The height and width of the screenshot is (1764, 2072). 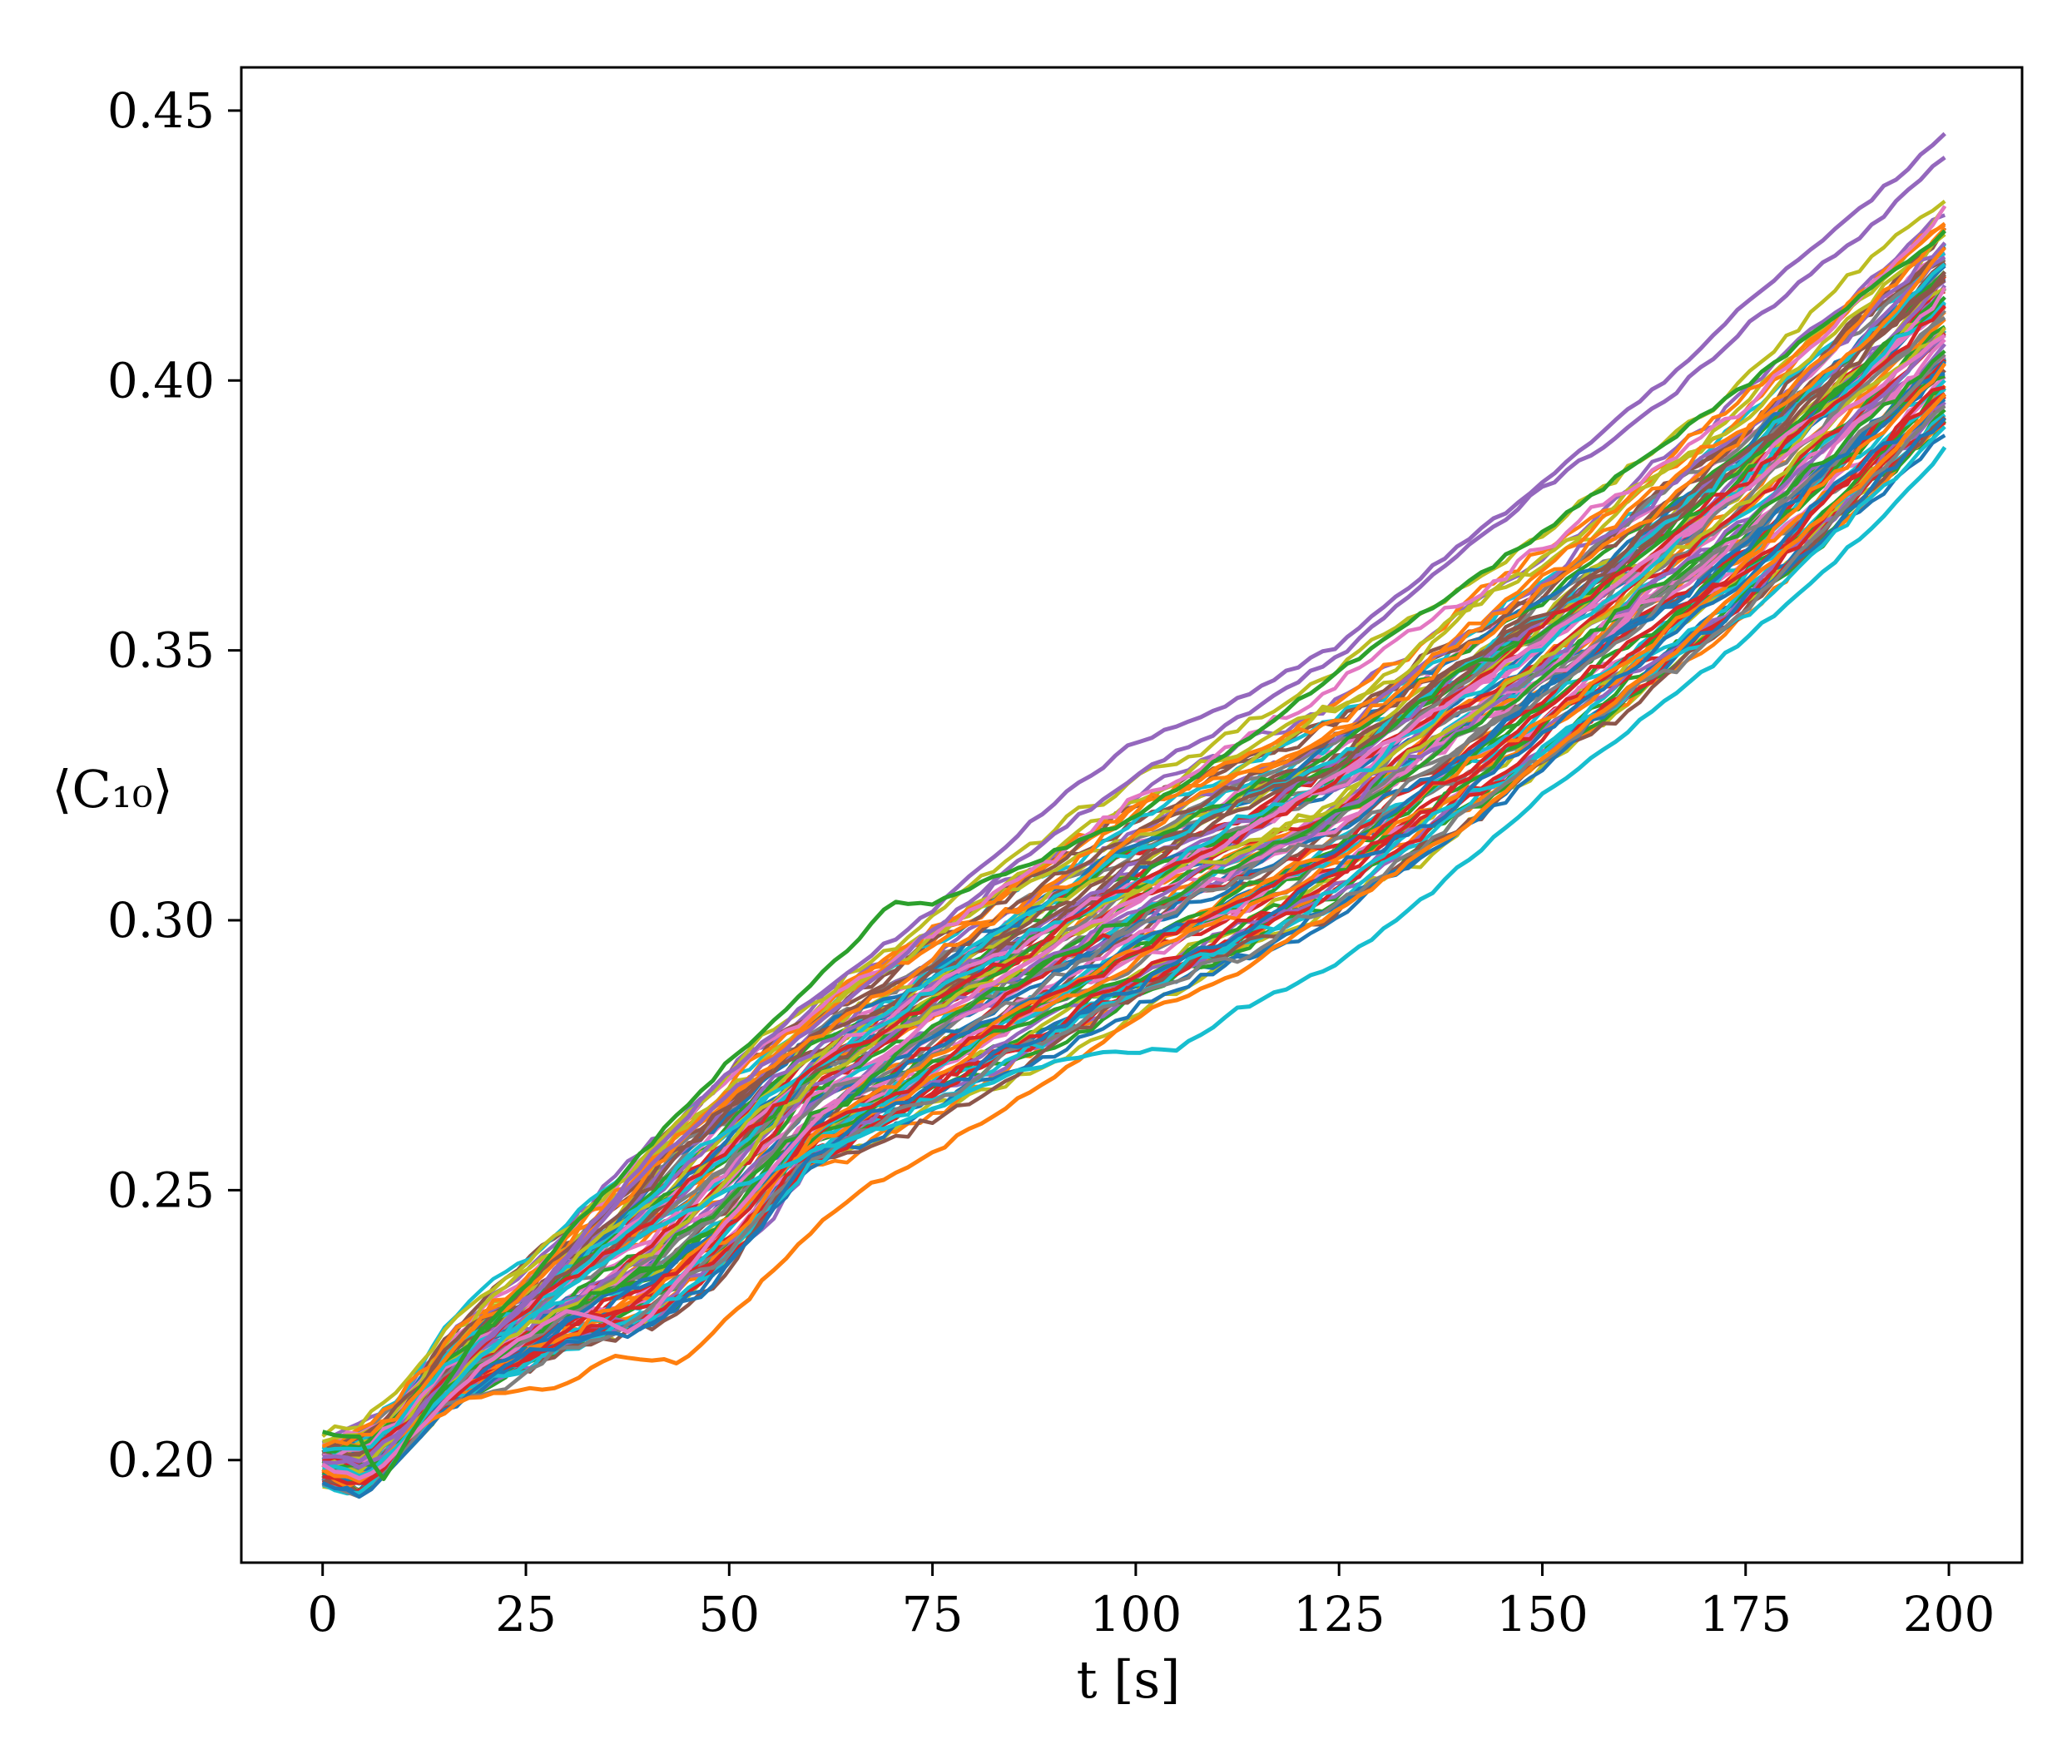 I want to click on x-tick-label: 50, so click(x=729, y=1615).